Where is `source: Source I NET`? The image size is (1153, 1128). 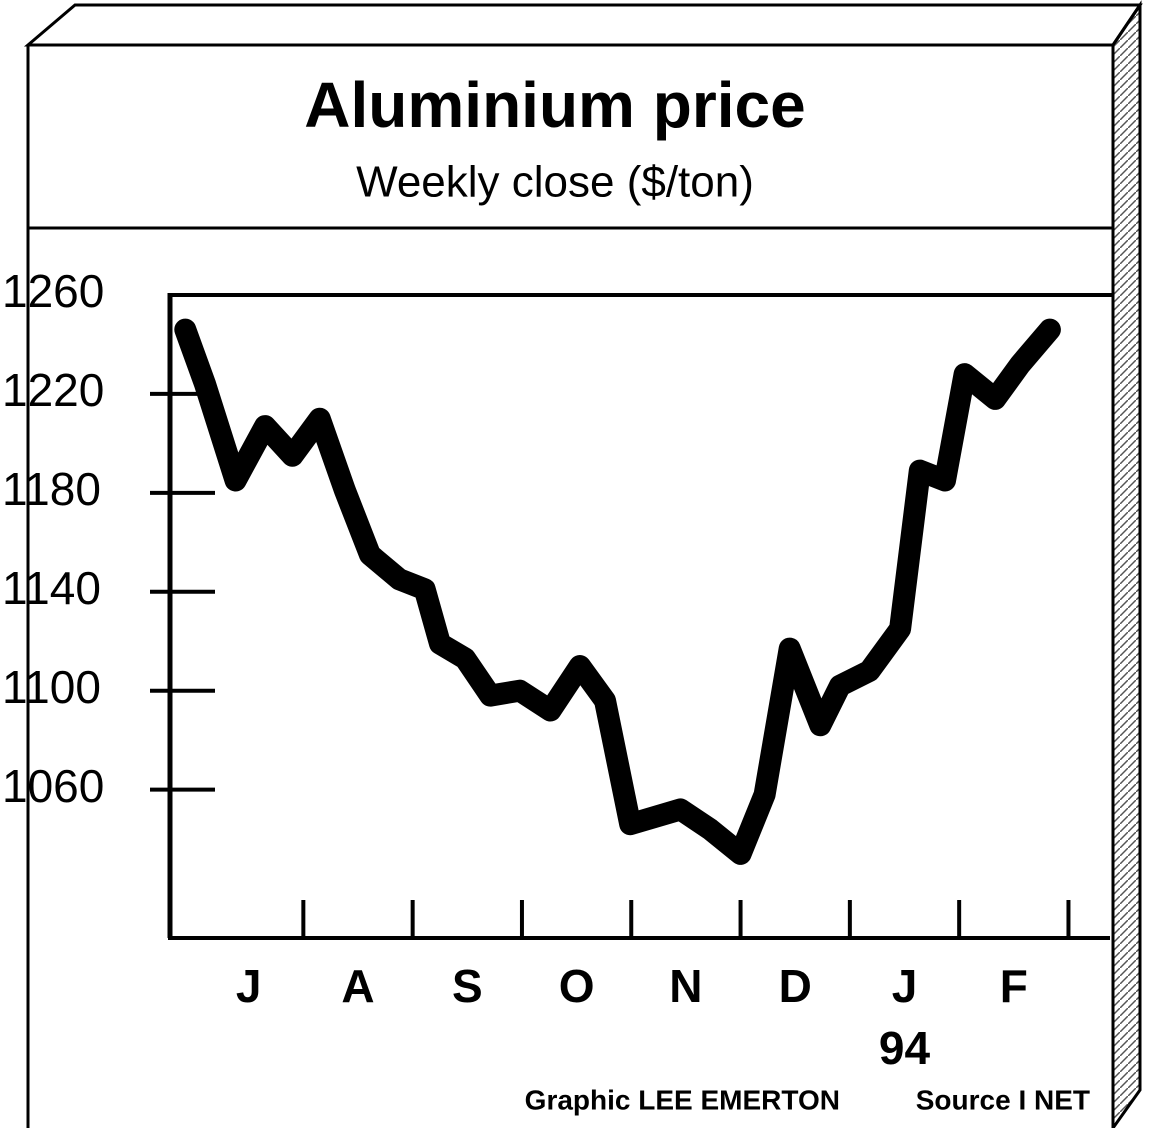
source: Source I NET is located at coordinates (1003, 1099).